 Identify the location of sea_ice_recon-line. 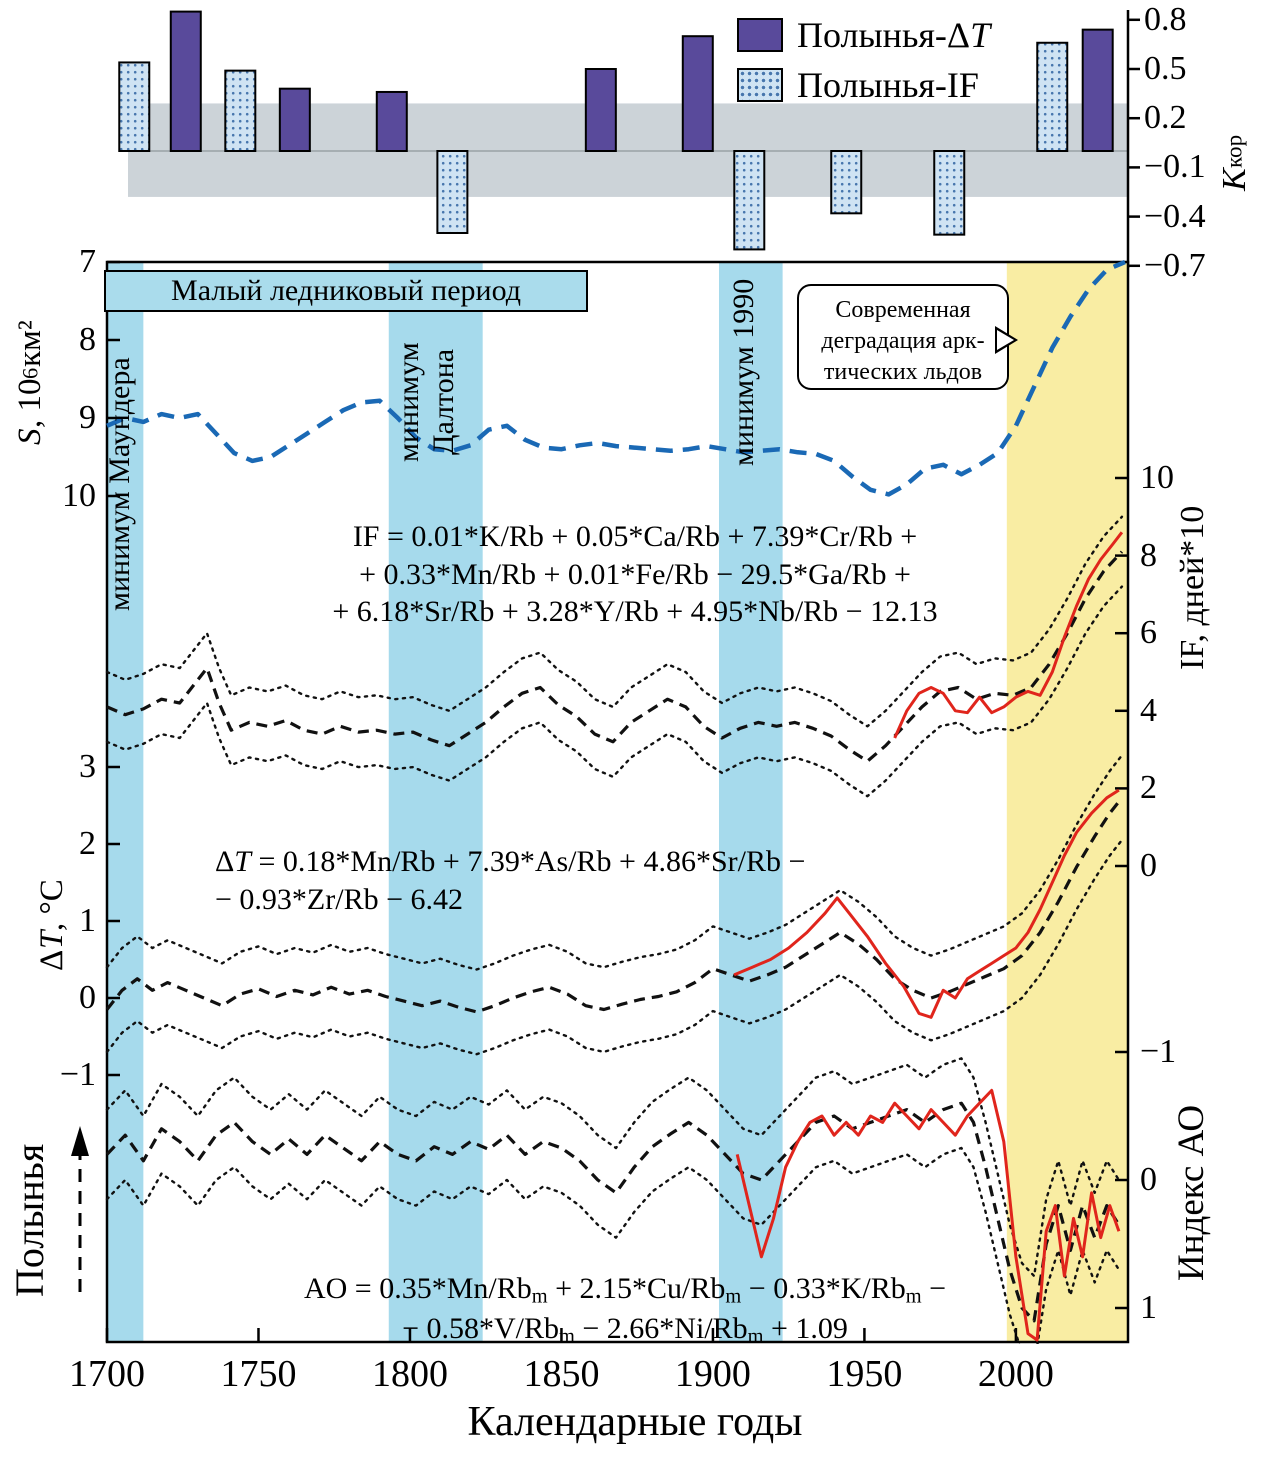
(616, 378).